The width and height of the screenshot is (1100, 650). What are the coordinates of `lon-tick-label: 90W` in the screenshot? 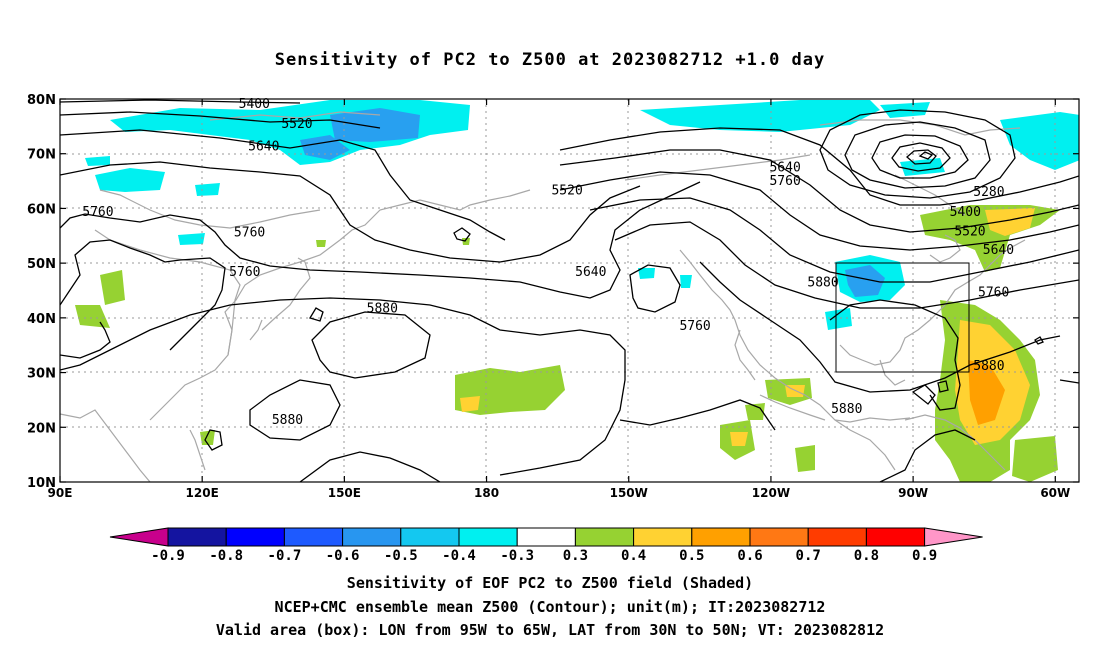 It's located at (913, 493).